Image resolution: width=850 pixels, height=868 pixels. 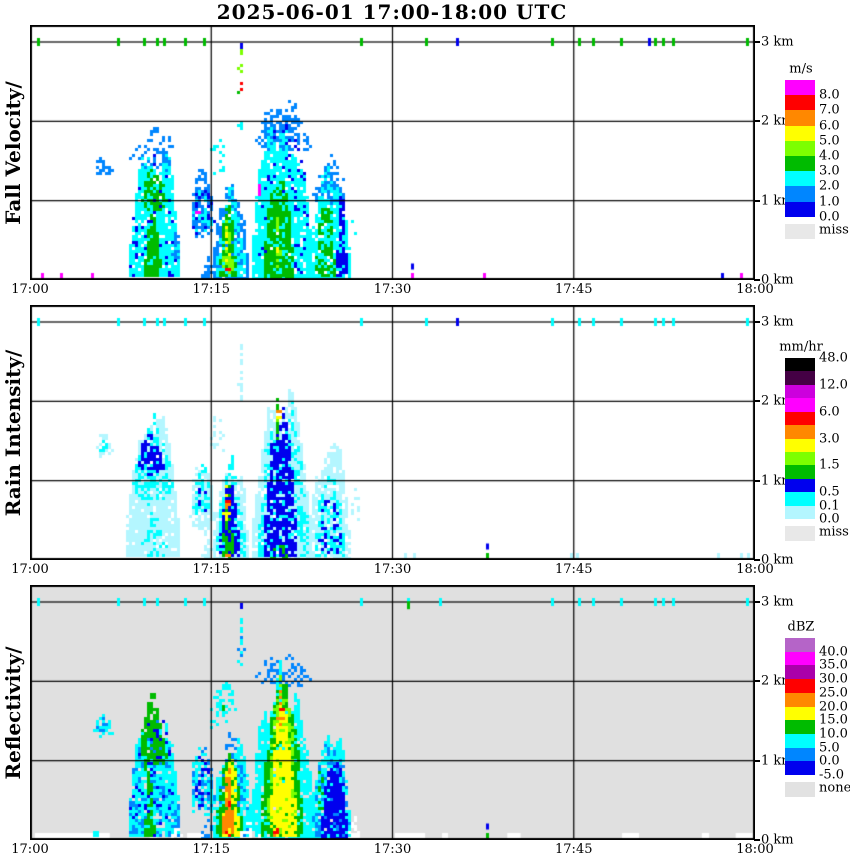 I want to click on fall-velocity-axis-label: Fall Velocity/, so click(x=13, y=153).